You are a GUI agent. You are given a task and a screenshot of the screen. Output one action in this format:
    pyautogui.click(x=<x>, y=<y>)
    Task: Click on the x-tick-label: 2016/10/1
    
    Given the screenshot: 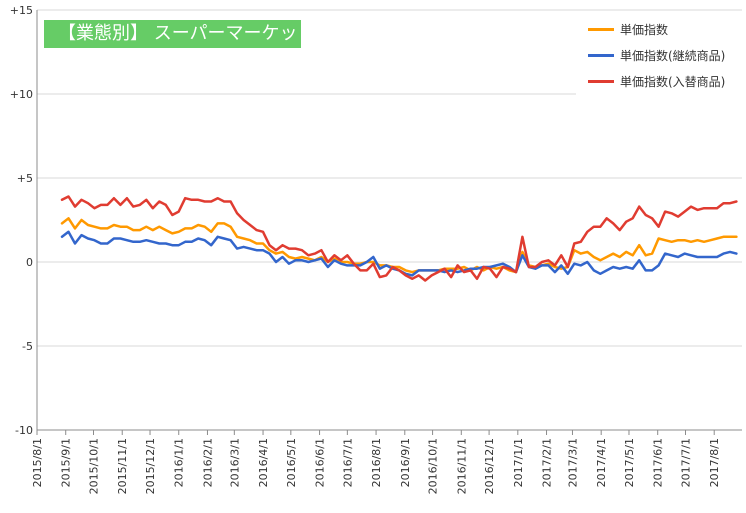 What is the action you would take?
    pyautogui.click(x=433, y=466)
    